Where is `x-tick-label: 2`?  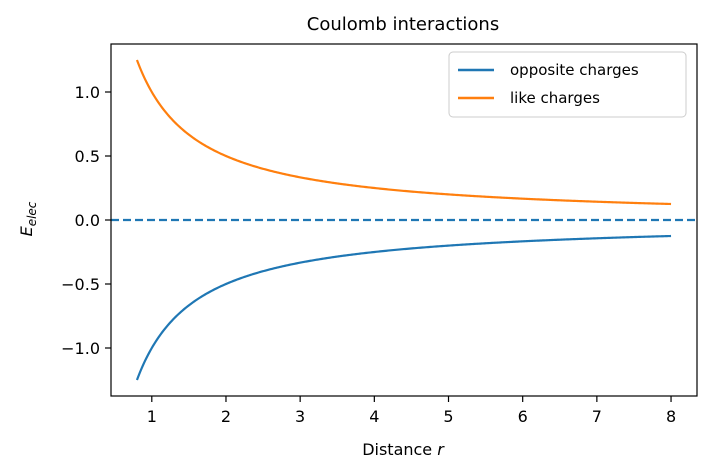 x-tick-label: 2 is located at coordinates (226, 416).